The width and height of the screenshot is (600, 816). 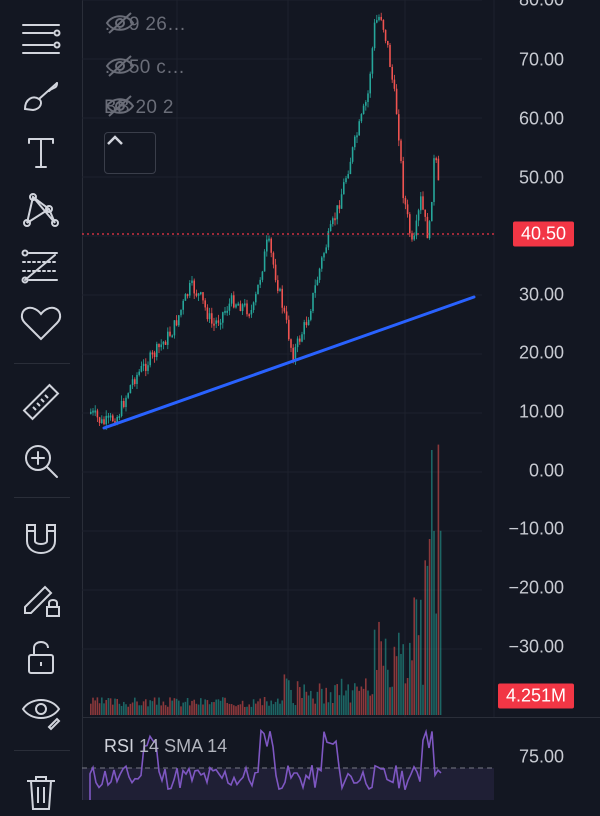 What do you see at coordinates (41, 715) in the screenshot?
I see `eye-icon` at bounding box center [41, 715].